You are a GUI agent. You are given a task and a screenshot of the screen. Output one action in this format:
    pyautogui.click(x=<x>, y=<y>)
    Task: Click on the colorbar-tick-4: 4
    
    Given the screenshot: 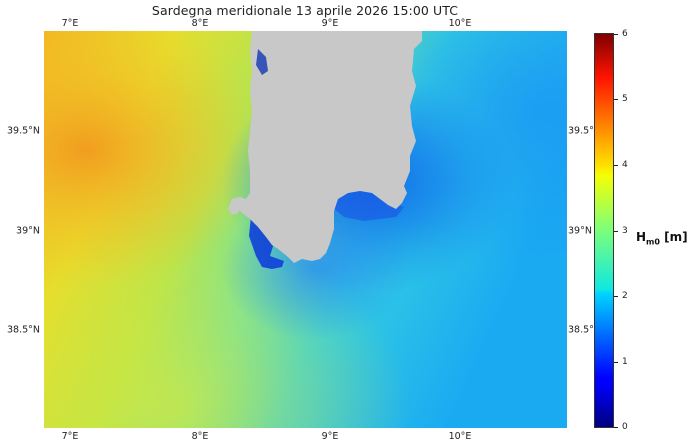 What is the action you would take?
    pyautogui.click(x=625, y=165)
    